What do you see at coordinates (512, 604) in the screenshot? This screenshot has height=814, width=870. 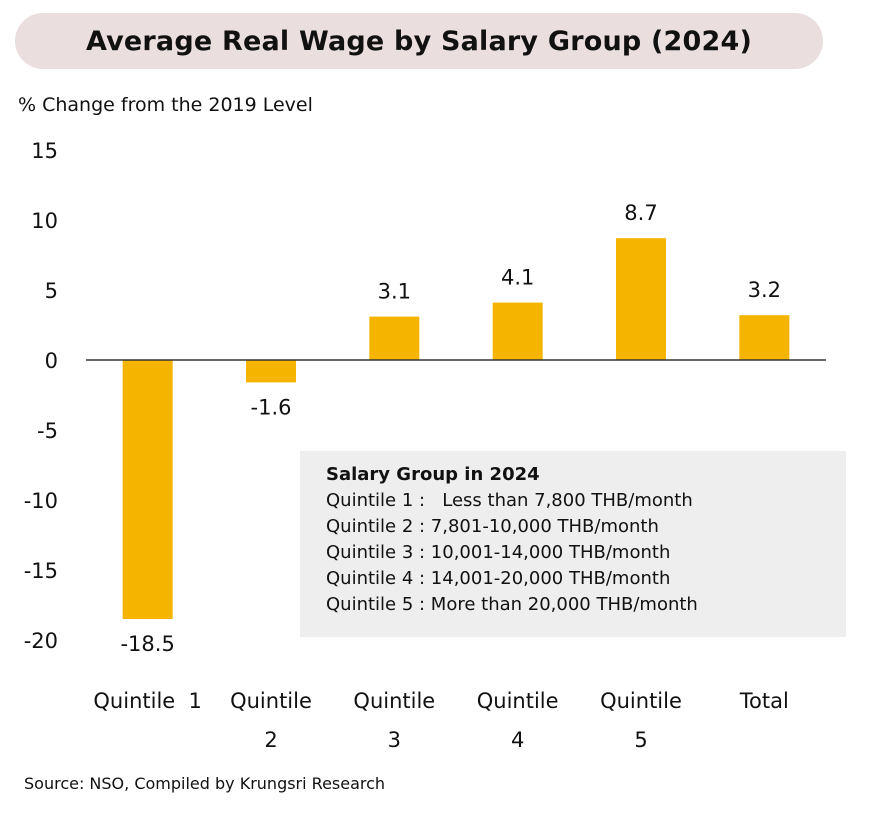 I see `legend-item-quintile-5: Quintile 5 : More than 20,000 THB/month` at bounding box center [512, 604].